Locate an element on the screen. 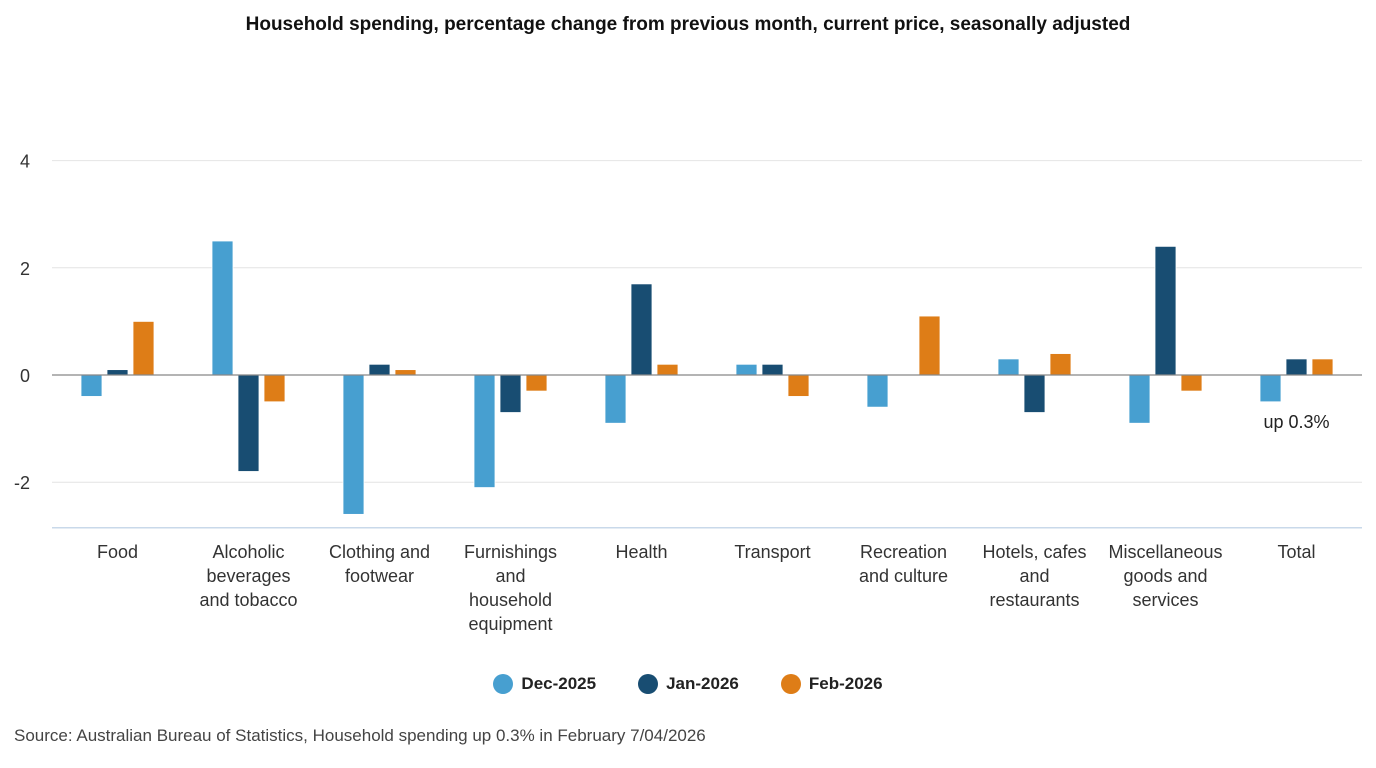  x-tick-label: and tobacco is located at coordinates (248, 600).